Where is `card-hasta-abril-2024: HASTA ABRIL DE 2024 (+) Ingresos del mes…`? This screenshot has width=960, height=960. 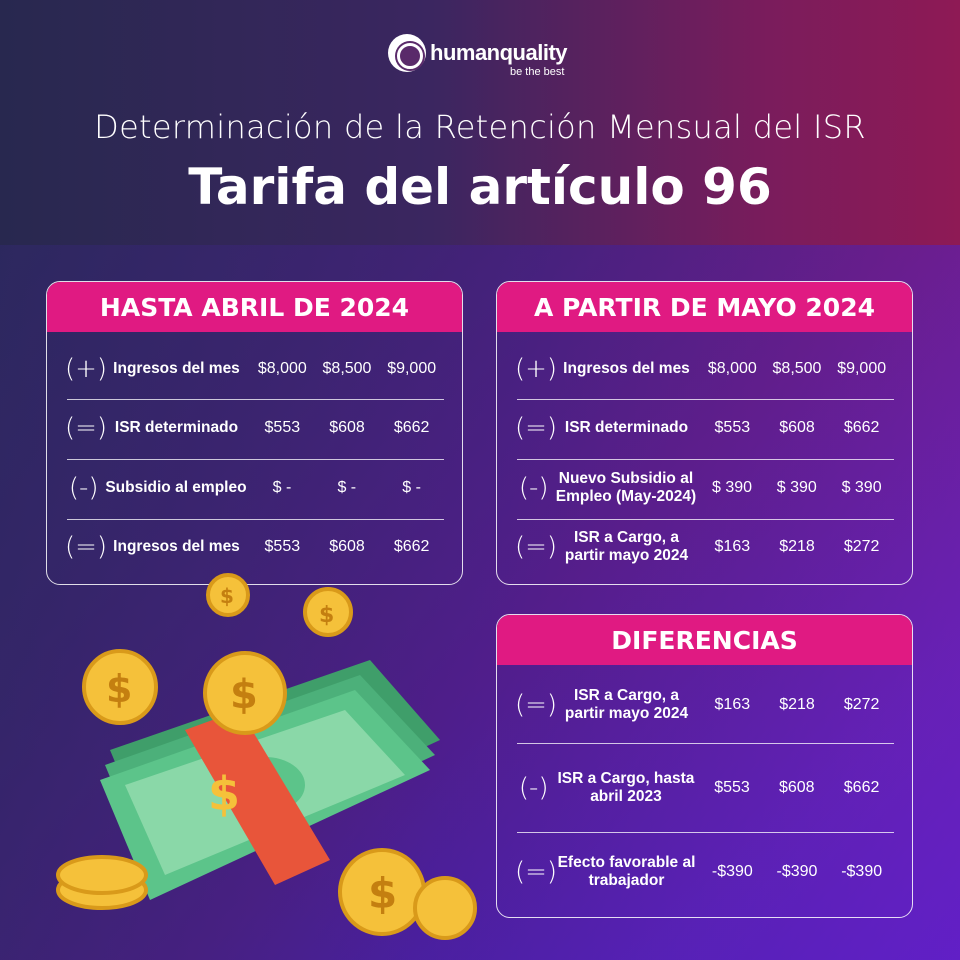 card-hasta-abril-2024: HASTA ABRIL DE 2024 (+) Ingresos del mes… is located at coordinates (254, 433).